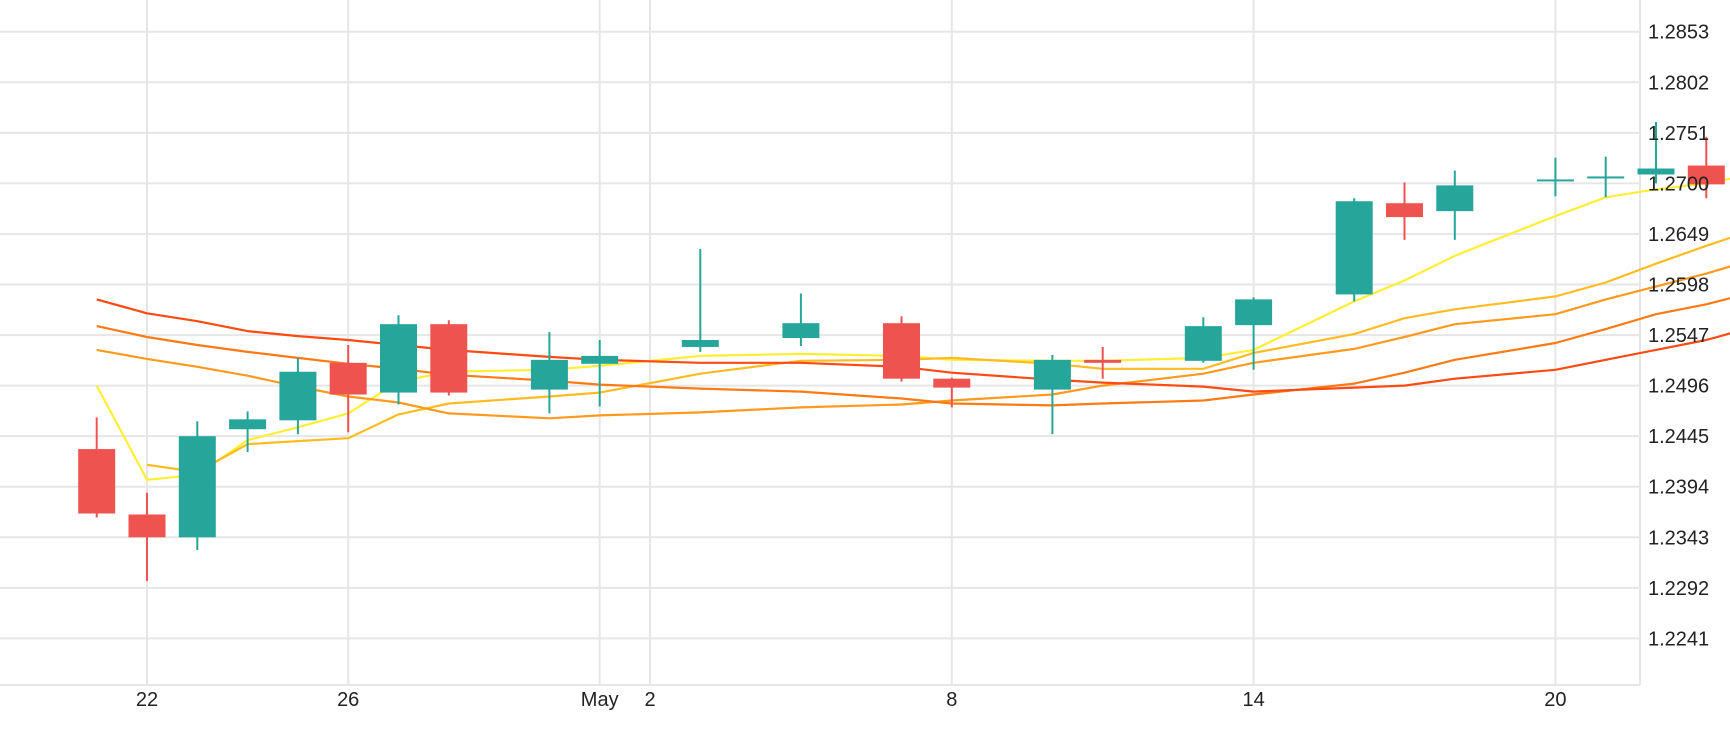 This screenshot has height=735, width=1730. What do you see at coordinates (1555, 700) in the screenshot?
I see `x-tick-label: 20` at bounding box center [1555, 700].